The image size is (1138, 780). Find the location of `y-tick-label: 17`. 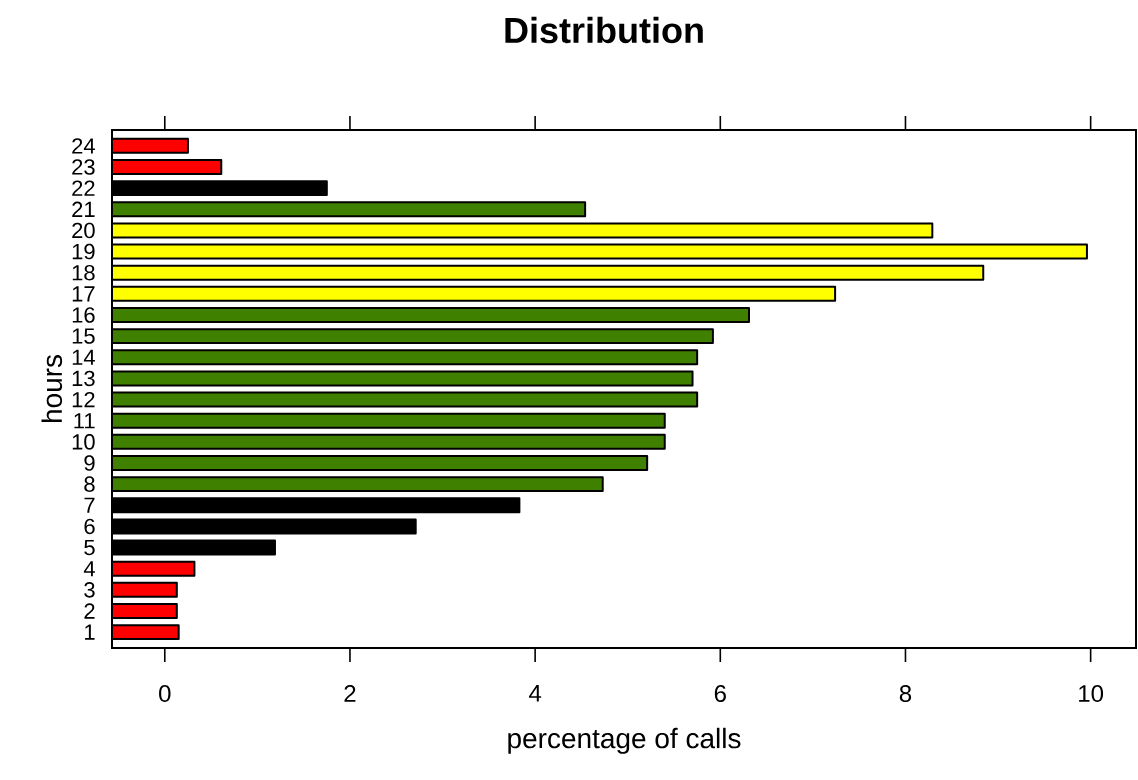

y-tick-label: 17 is located at coordinates (83, 294).